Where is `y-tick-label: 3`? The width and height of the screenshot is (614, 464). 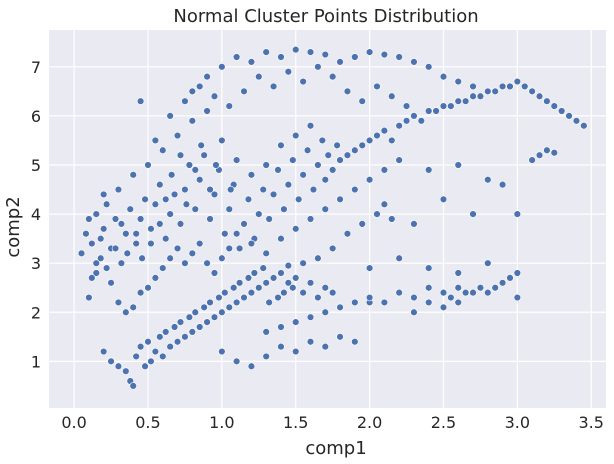
y-tick-label: 3 is located at coordinates (36, 263).